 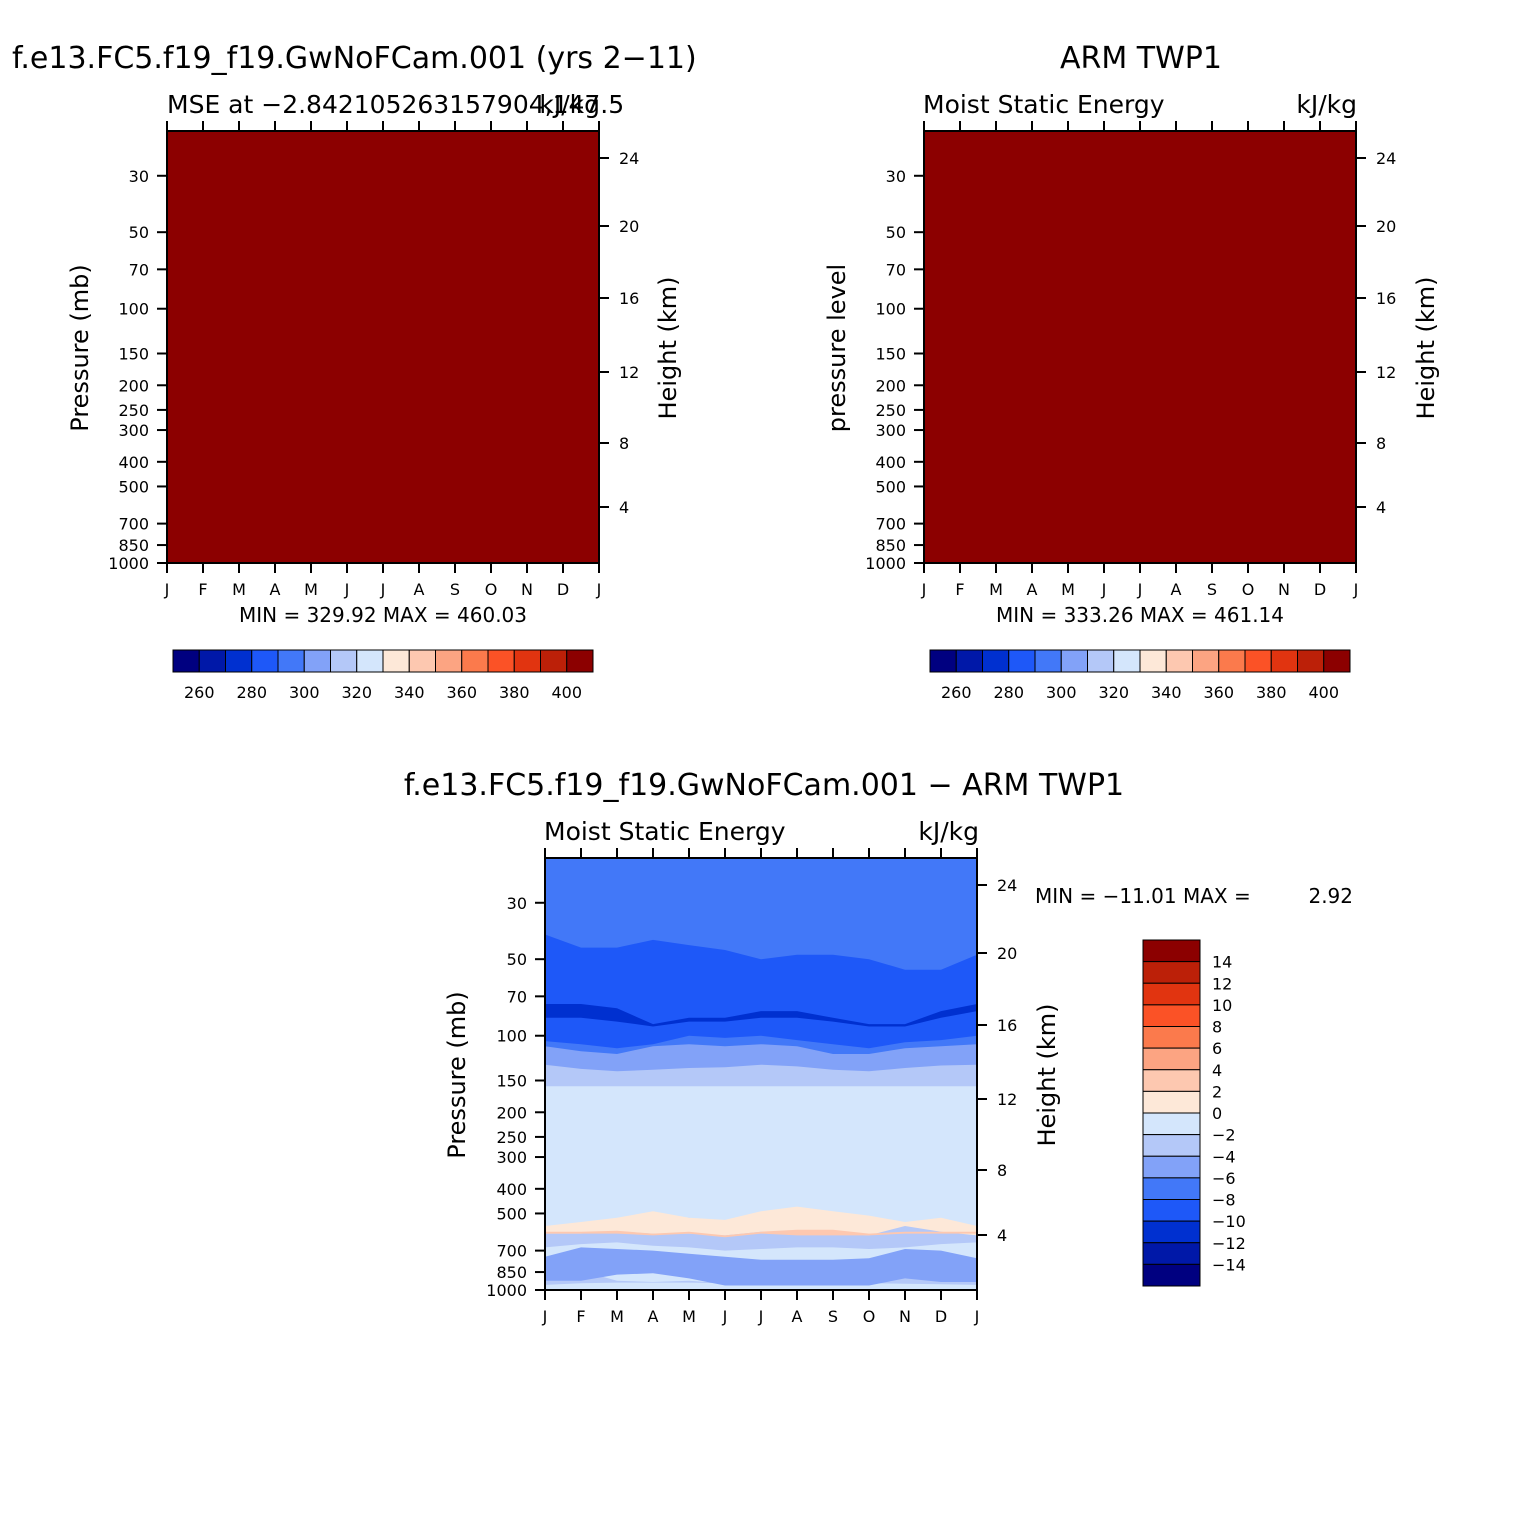 I want to click on x-tick-label: D, so click(x=1320, y=589).